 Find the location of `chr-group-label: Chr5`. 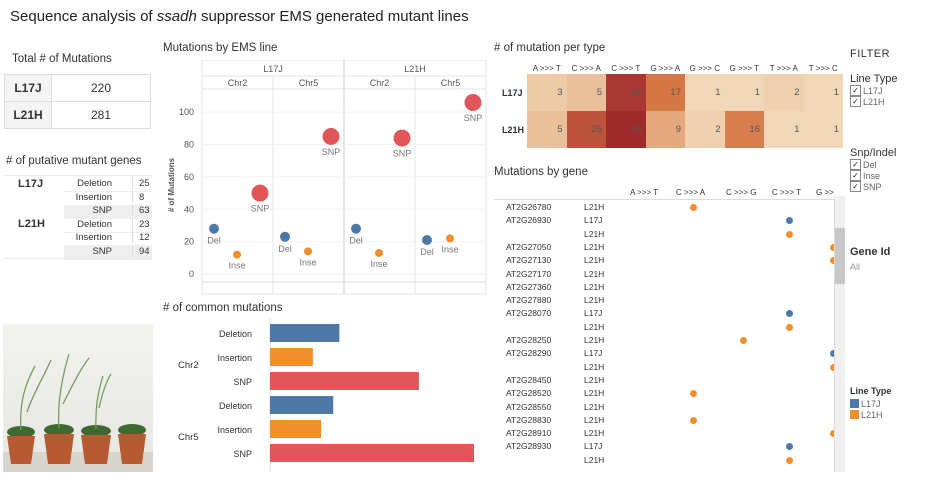

chr-group-label: Chr5 is located at coordinates (188, 437).